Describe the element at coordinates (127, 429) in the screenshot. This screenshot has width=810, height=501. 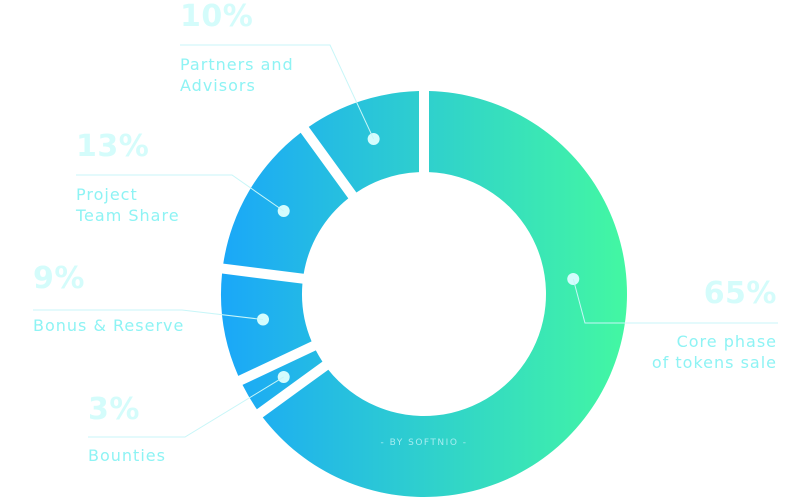
I see `label-bounties: 3% Bounties` at that location.